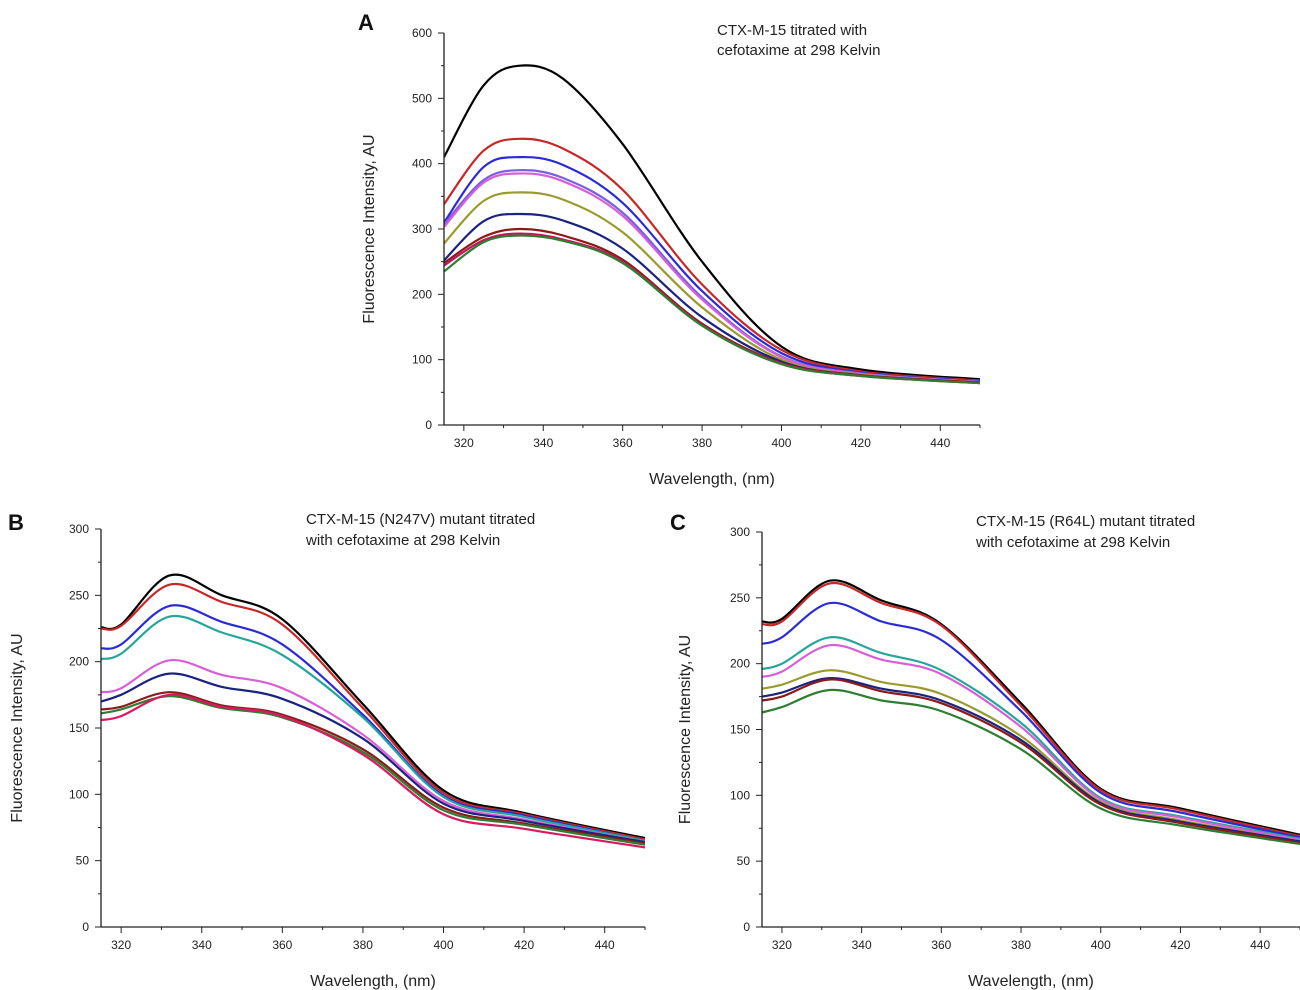  Describe the element at coordinates (422, 164) in the screenshot. I see `y-tick-label: 400` at that location.